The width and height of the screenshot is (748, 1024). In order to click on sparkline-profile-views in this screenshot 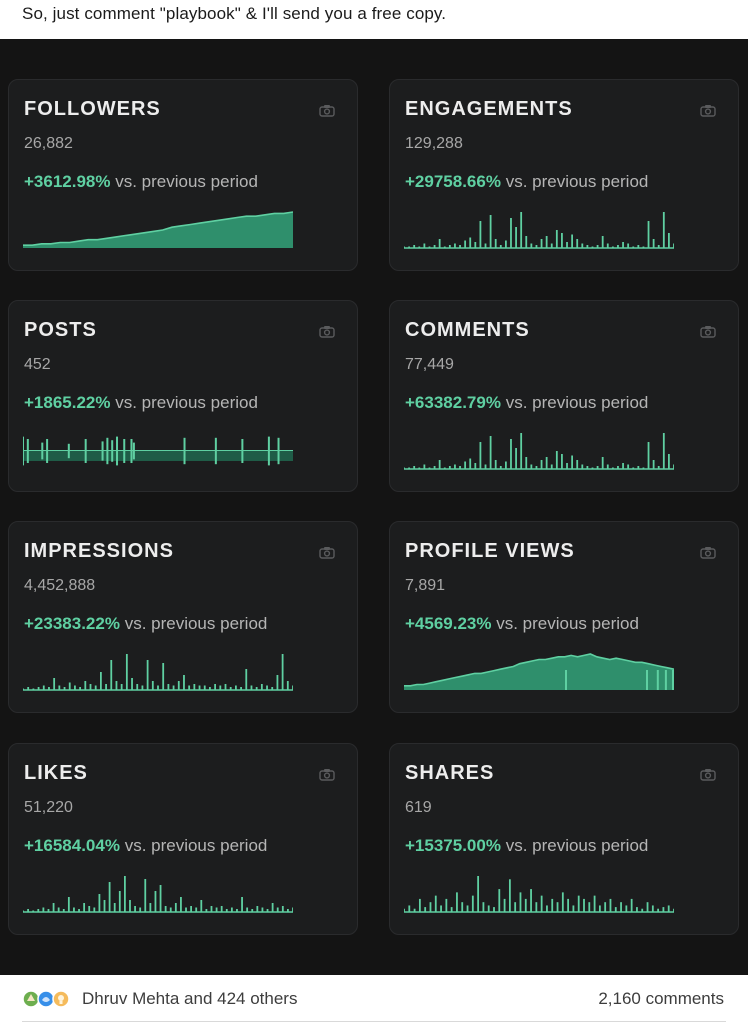, I will do `click(539, 671)`.